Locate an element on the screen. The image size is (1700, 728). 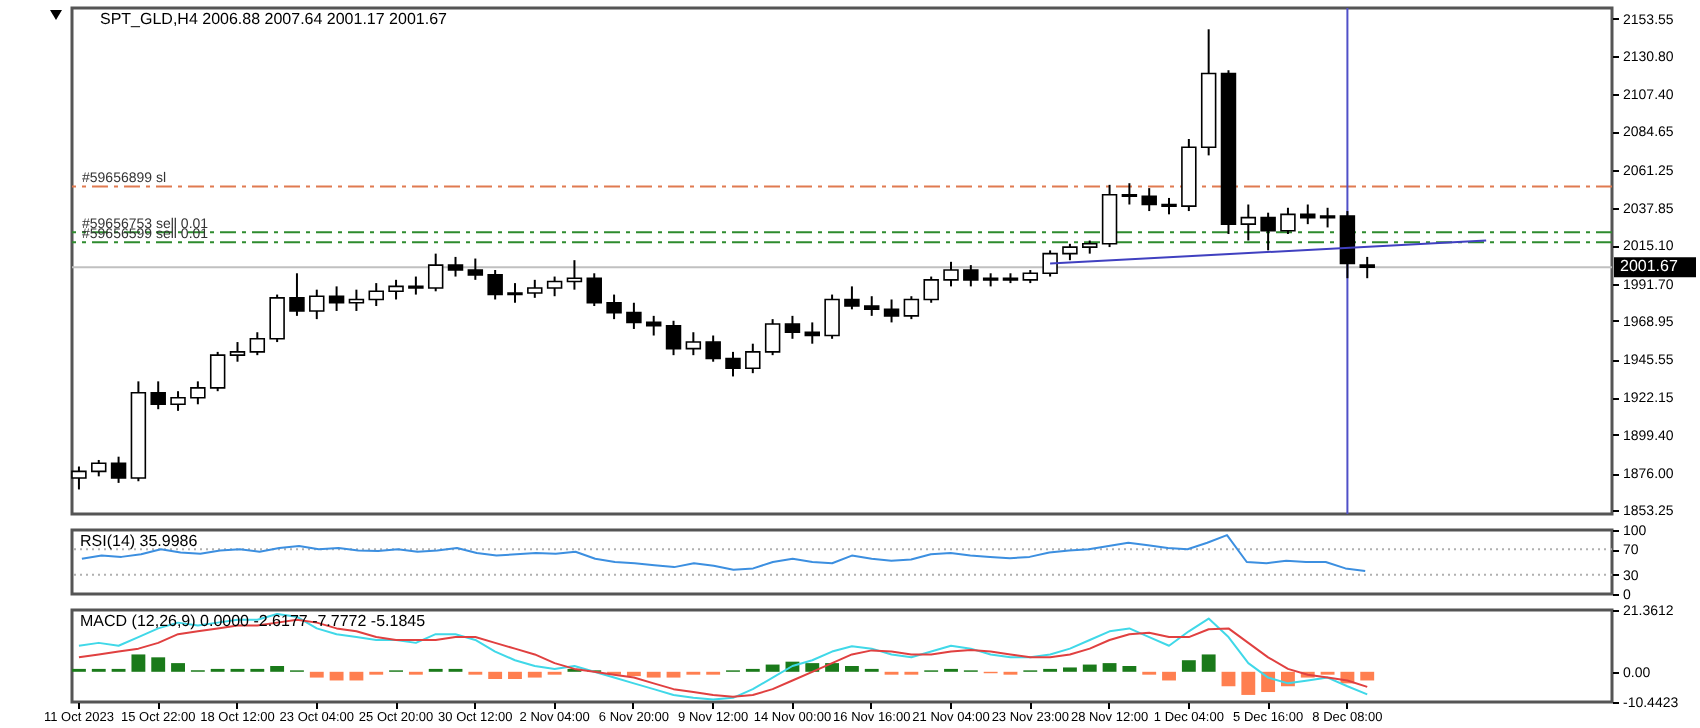
chart-title: RSI(14) 35.9986 is located at coordinates (139, 541).